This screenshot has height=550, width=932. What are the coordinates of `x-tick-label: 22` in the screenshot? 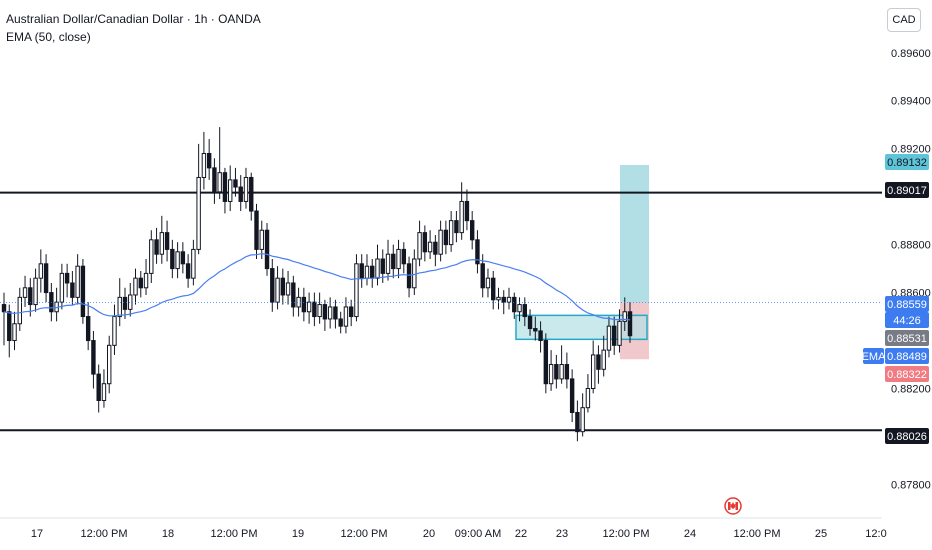 It's located at (521, 534).